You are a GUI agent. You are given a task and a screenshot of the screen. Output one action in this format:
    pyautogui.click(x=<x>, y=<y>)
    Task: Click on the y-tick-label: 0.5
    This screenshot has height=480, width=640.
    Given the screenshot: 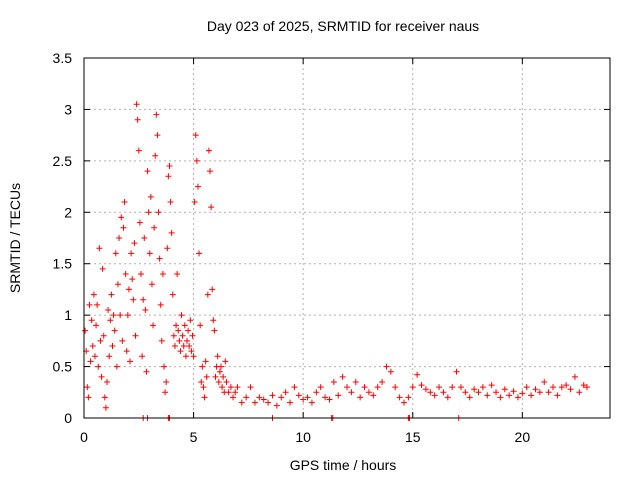 What is the action you would take?
    pyautogui.click(x=63, y=367)
    